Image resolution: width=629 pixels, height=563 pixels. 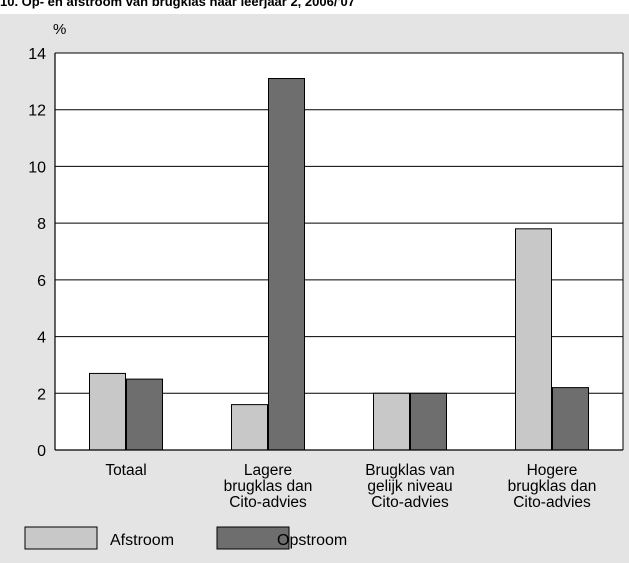 What do you see at coordinates (410, 470) in the screenshot?
I see `x-category-label: Brugklas van` at bounding box center [410, 470].